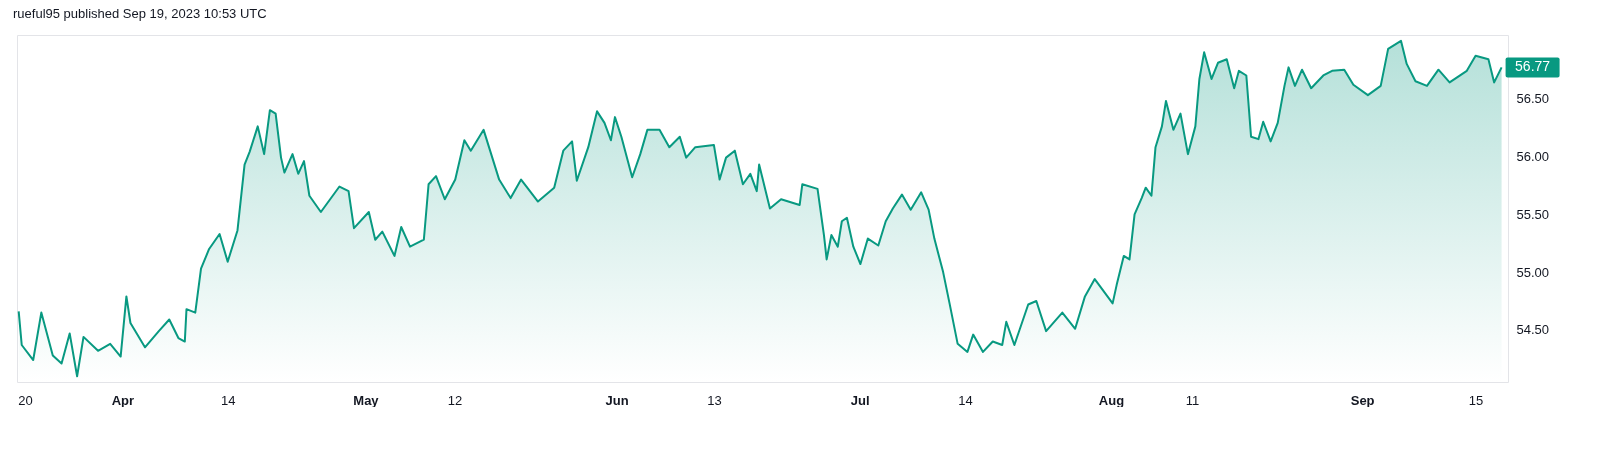  I want to click on y-tick-label: 56.00, so click(1533, 156).